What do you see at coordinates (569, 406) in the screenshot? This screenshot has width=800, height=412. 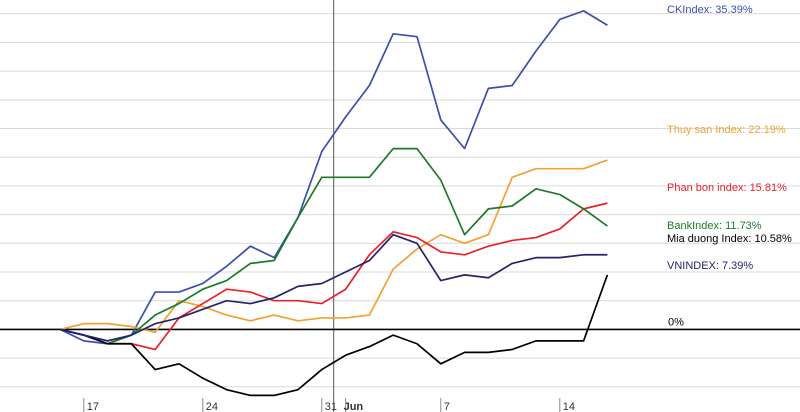 I see `x-tick-label: 14` at bounding box center [569, 406].